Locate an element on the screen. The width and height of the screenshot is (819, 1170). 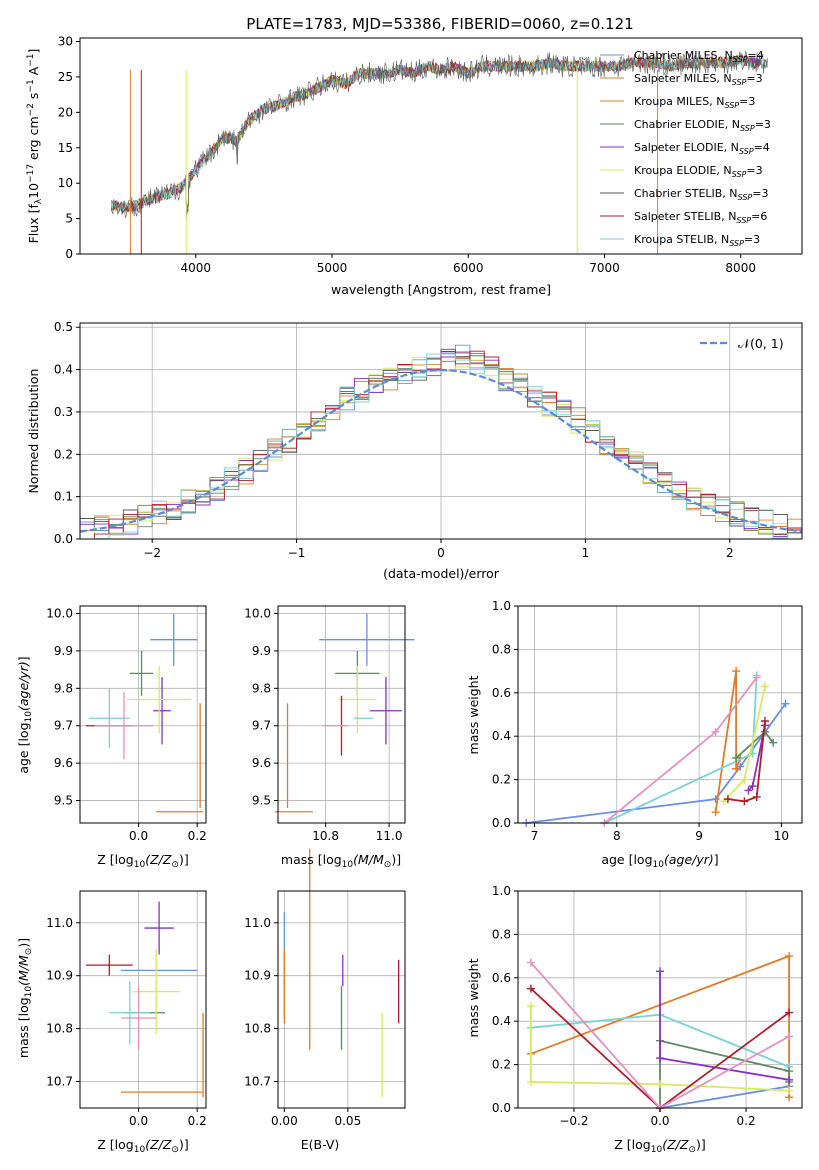
legend-label: Chabrier STELIB, NSSP=3 is located at coordinates (701, 194).